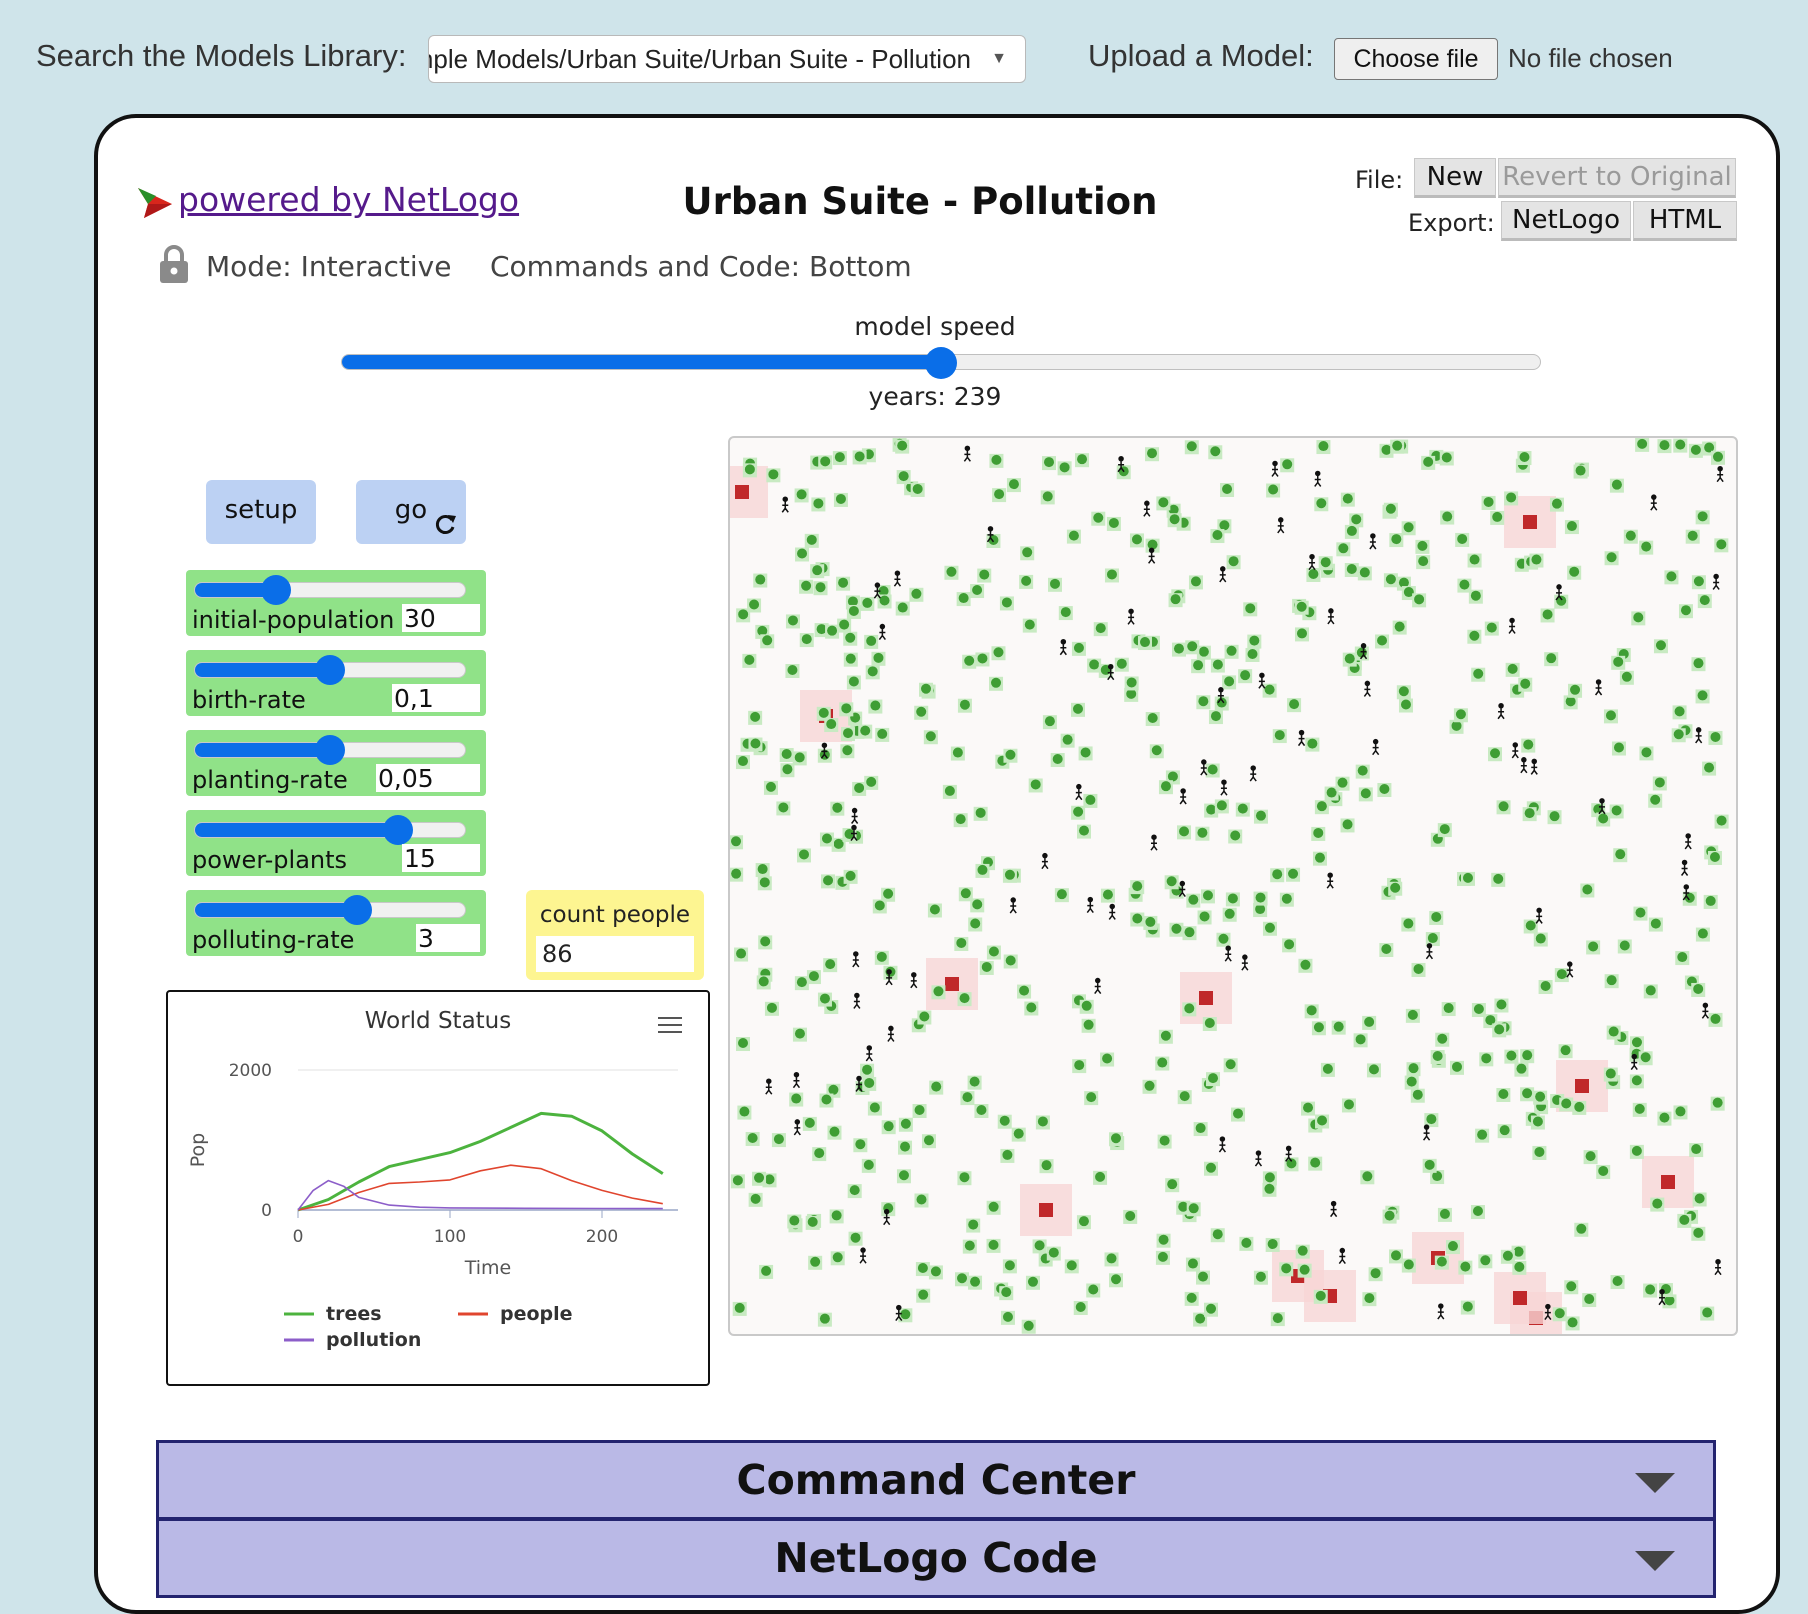  I want to click on slider-value: 0,1, so click(436, 698).